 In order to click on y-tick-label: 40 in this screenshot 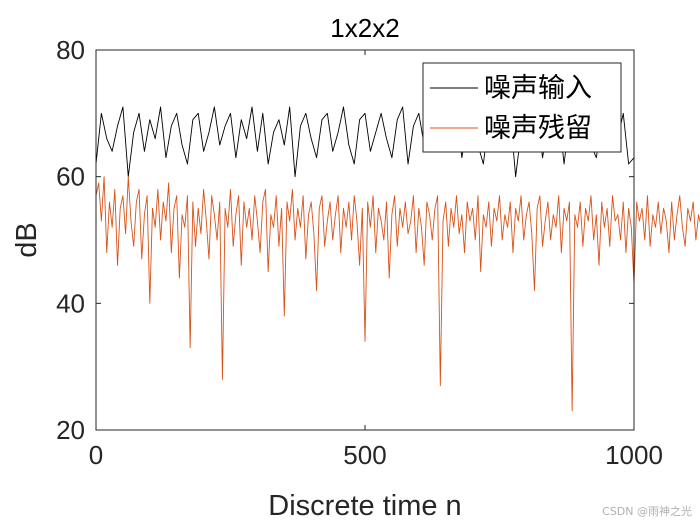, I will do `click(70, 303)`.